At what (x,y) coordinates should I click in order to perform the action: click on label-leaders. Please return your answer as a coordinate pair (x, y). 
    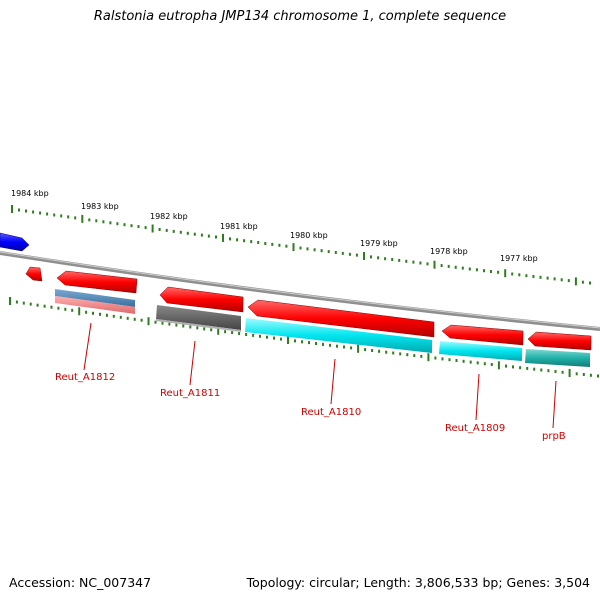
    Looking at the image, I should click on (320, 375).